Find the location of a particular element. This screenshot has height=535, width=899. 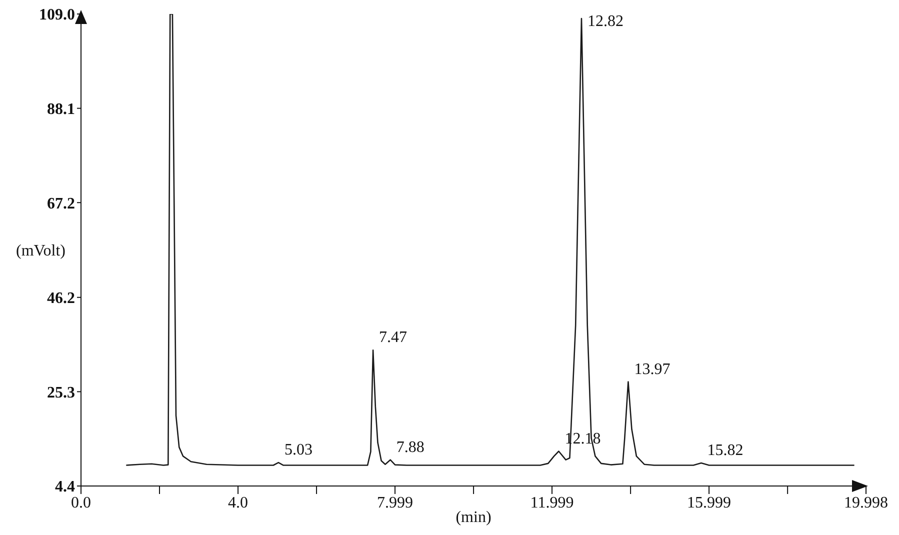

y-tick-label: 4.4 is located at coordinates (65, 487).